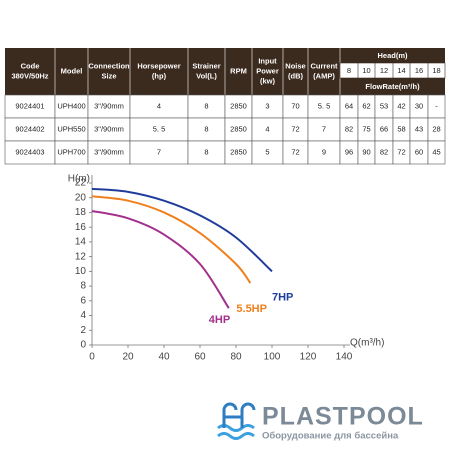 The image size is (450, 455). I want to click on cell-text: 30, so click(419, 105).